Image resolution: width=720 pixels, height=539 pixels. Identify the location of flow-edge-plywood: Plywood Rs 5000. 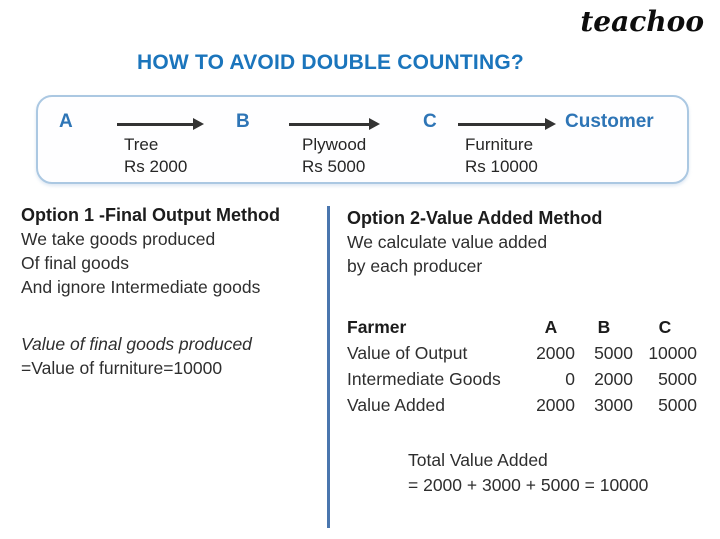
(334, 156).